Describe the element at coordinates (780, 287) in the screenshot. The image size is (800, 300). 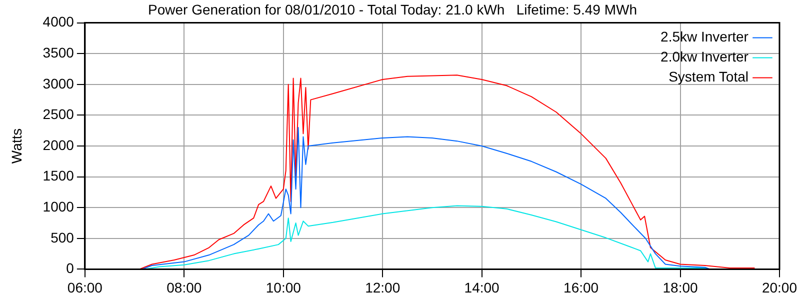
I see `x-tick-label: 20:00` at that location.